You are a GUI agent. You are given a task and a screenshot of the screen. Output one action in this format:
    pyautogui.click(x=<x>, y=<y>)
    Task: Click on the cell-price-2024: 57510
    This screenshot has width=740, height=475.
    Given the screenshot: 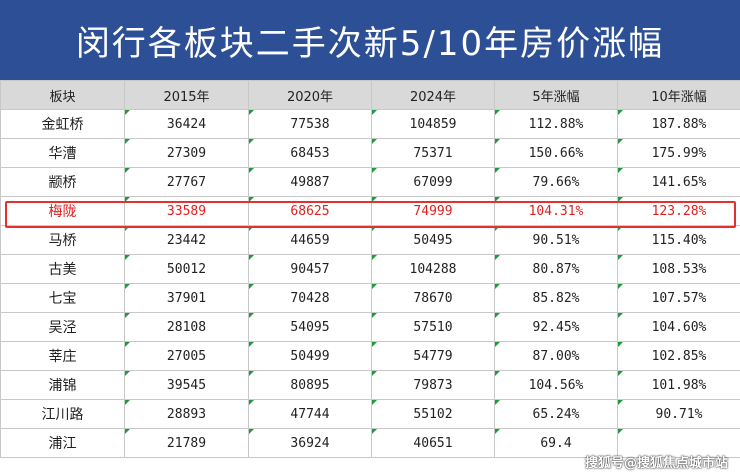 What is the action you would take?
    pyautogui.click(x=433, y=327)
    